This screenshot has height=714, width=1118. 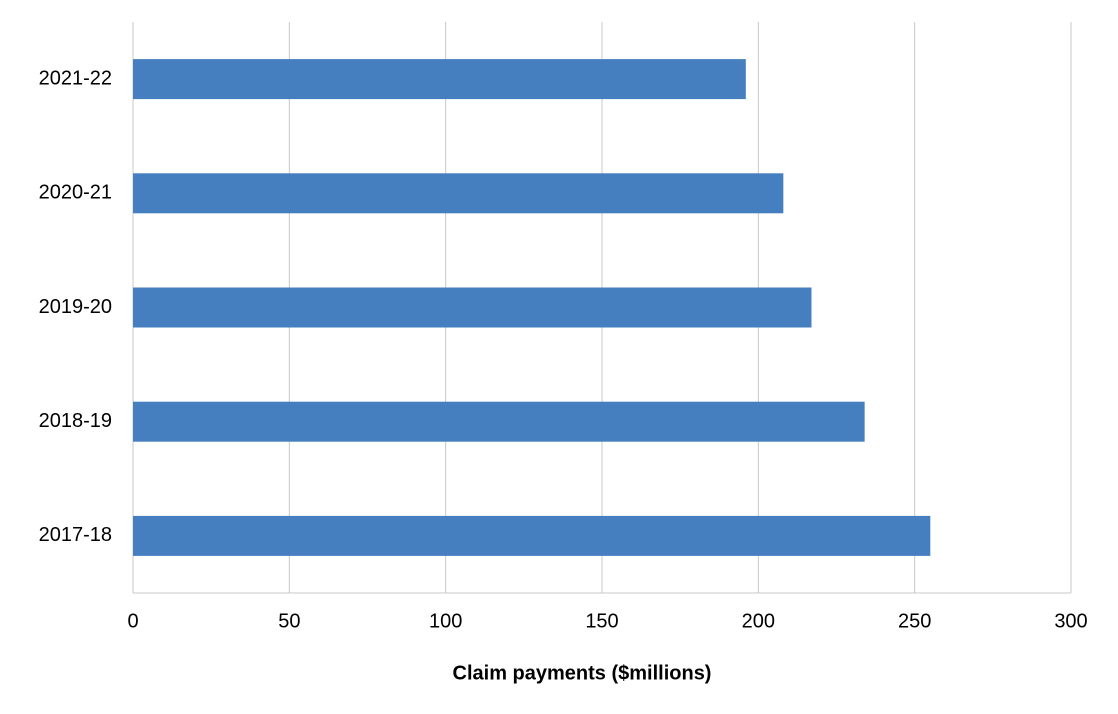 What do you see at coordinates (289, 621) in the screenshot?
I see `x-tick-label: 50` at bounding box center [289, 621].